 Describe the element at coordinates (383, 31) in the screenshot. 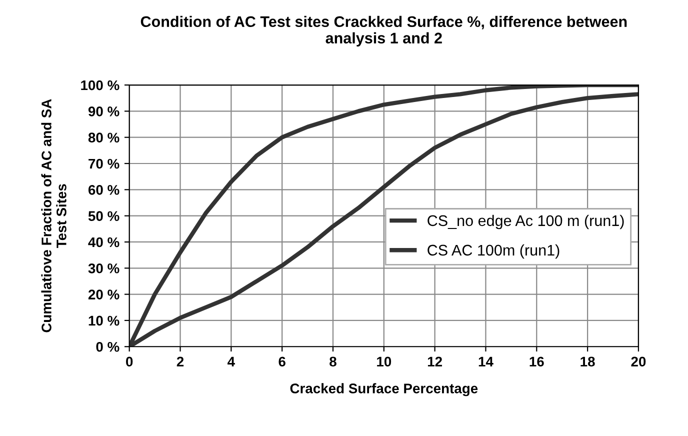

I see `chart-title: Condition of AC Test sites Crackked Surface %, difference between analysis 1 and 2` at that location.